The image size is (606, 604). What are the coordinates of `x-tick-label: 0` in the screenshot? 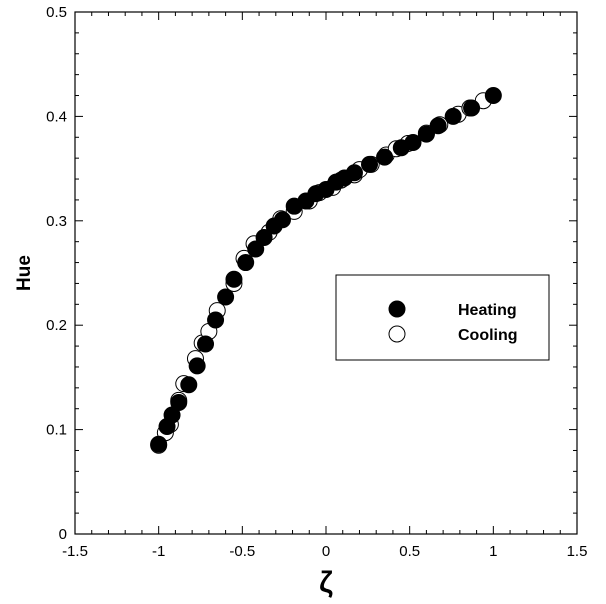 It's located at (326, 551).